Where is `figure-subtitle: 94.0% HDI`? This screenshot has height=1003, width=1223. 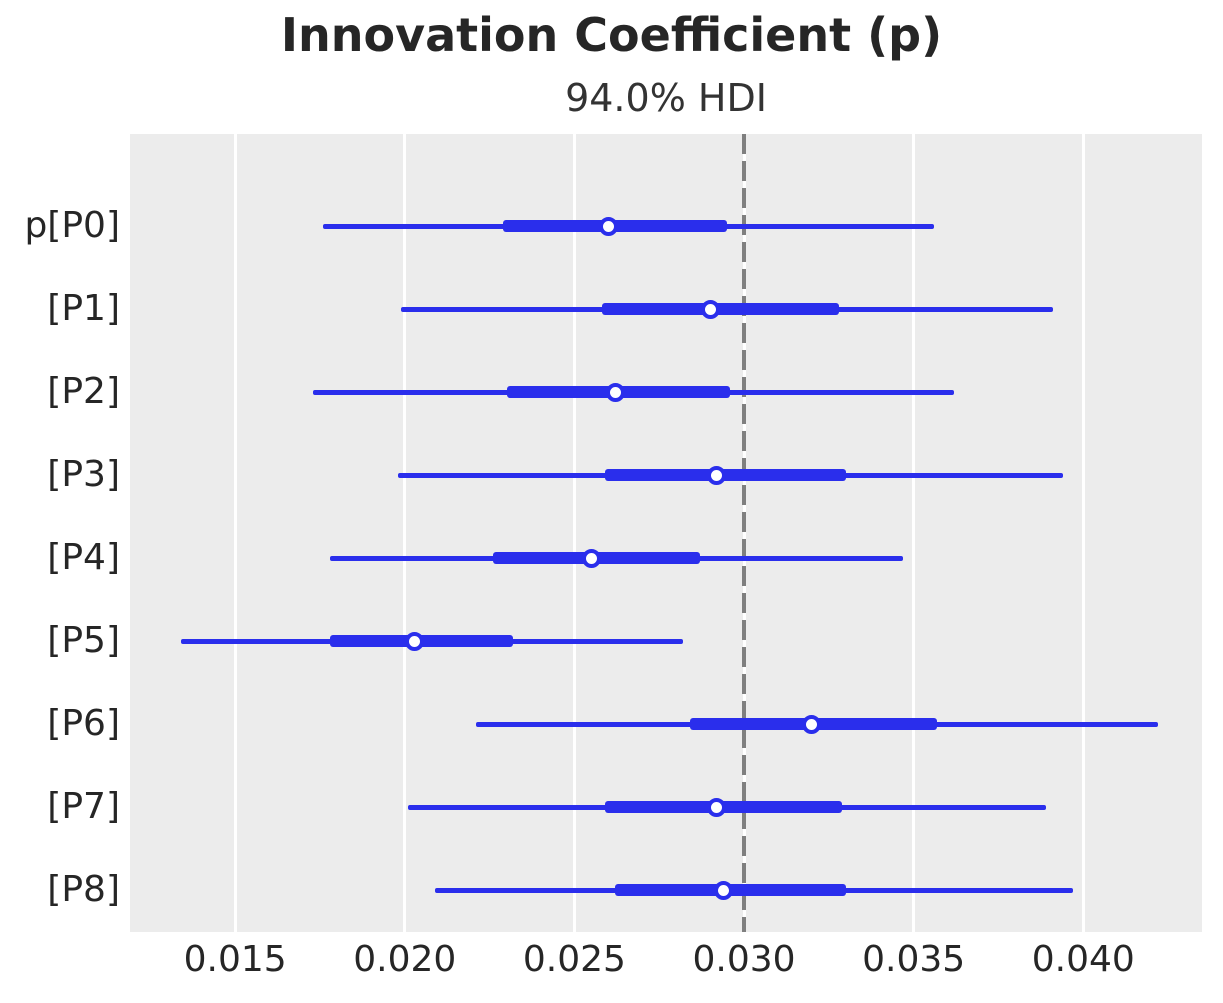
figure-subtitle: 94.0% HDI is located at coordinates (666, 98).